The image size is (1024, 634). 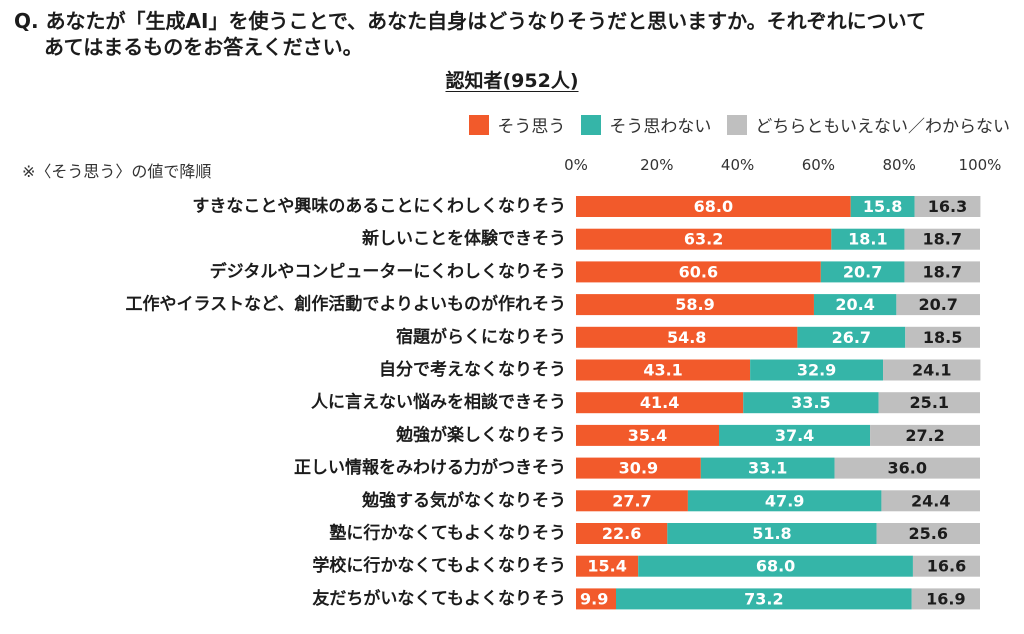 I want to click on legend-item-unsure: どちらともいえない／わからない, so click(x=868, y=124).